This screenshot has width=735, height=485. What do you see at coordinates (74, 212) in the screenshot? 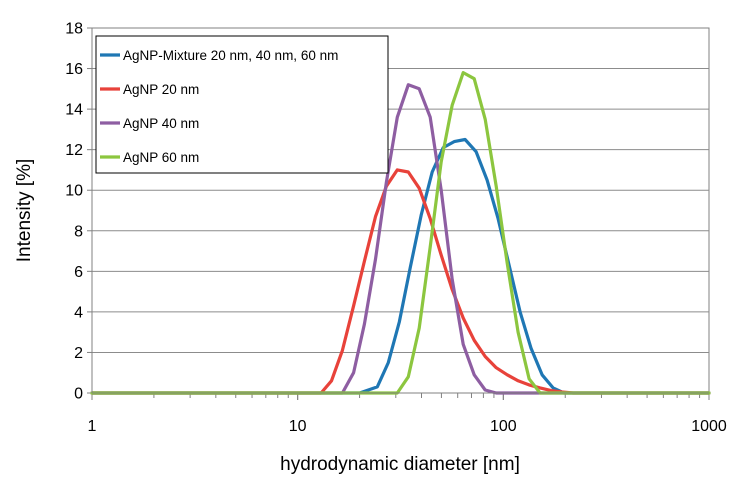
I see `y-tick-labels: 0 2 4 6 8 10 12 14 16 18` at bounding box center [74, 212].